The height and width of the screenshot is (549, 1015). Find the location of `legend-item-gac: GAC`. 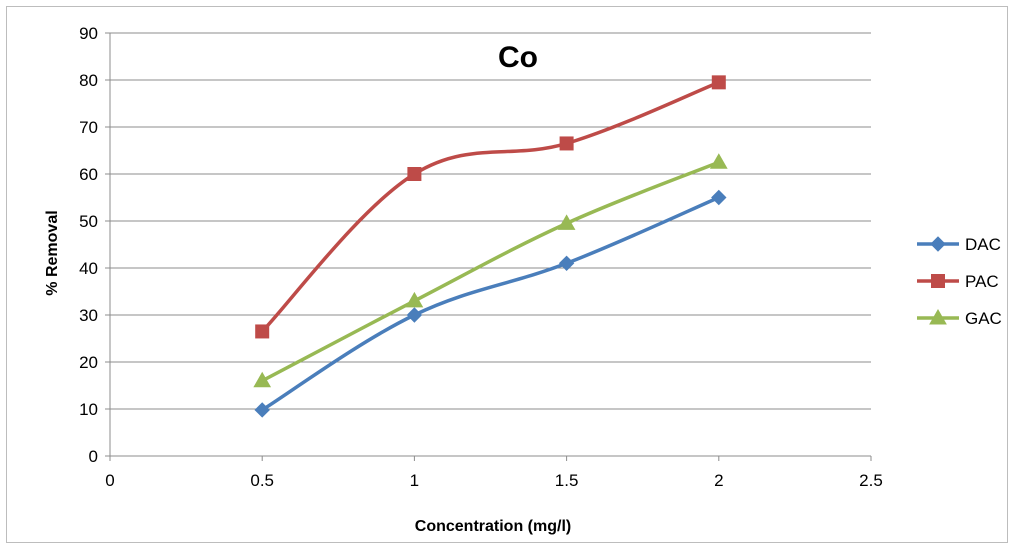

legend-item-gac: GAC is located at coordinates (959, 318).